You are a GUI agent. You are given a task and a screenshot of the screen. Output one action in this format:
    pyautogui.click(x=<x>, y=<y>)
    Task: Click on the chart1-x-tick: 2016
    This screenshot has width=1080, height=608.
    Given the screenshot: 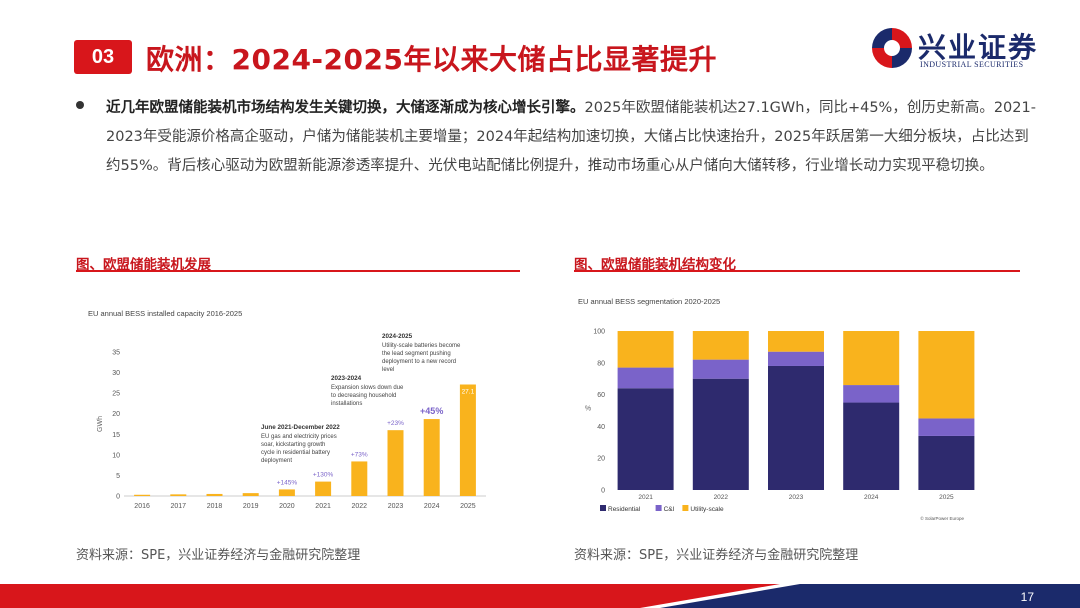 What is the action you would take?
    pyautogui.click(x=142, y=506)
    